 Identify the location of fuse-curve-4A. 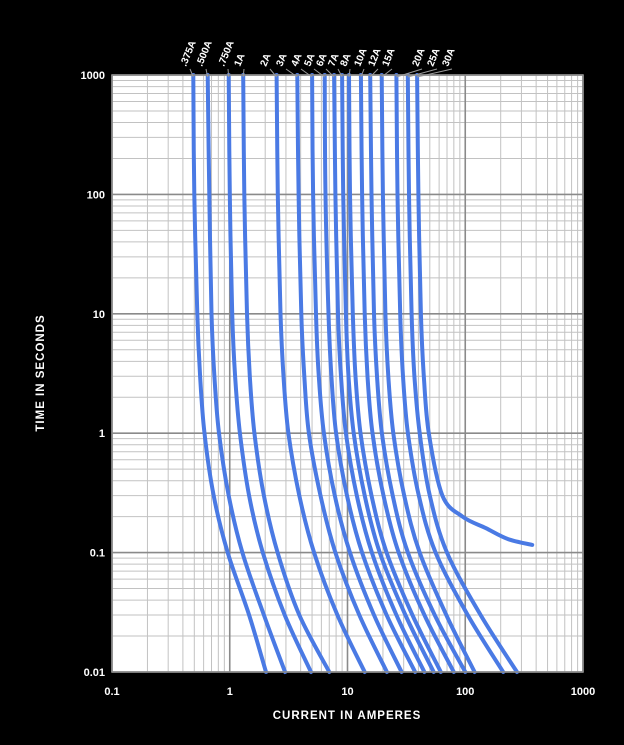
(357, 373).